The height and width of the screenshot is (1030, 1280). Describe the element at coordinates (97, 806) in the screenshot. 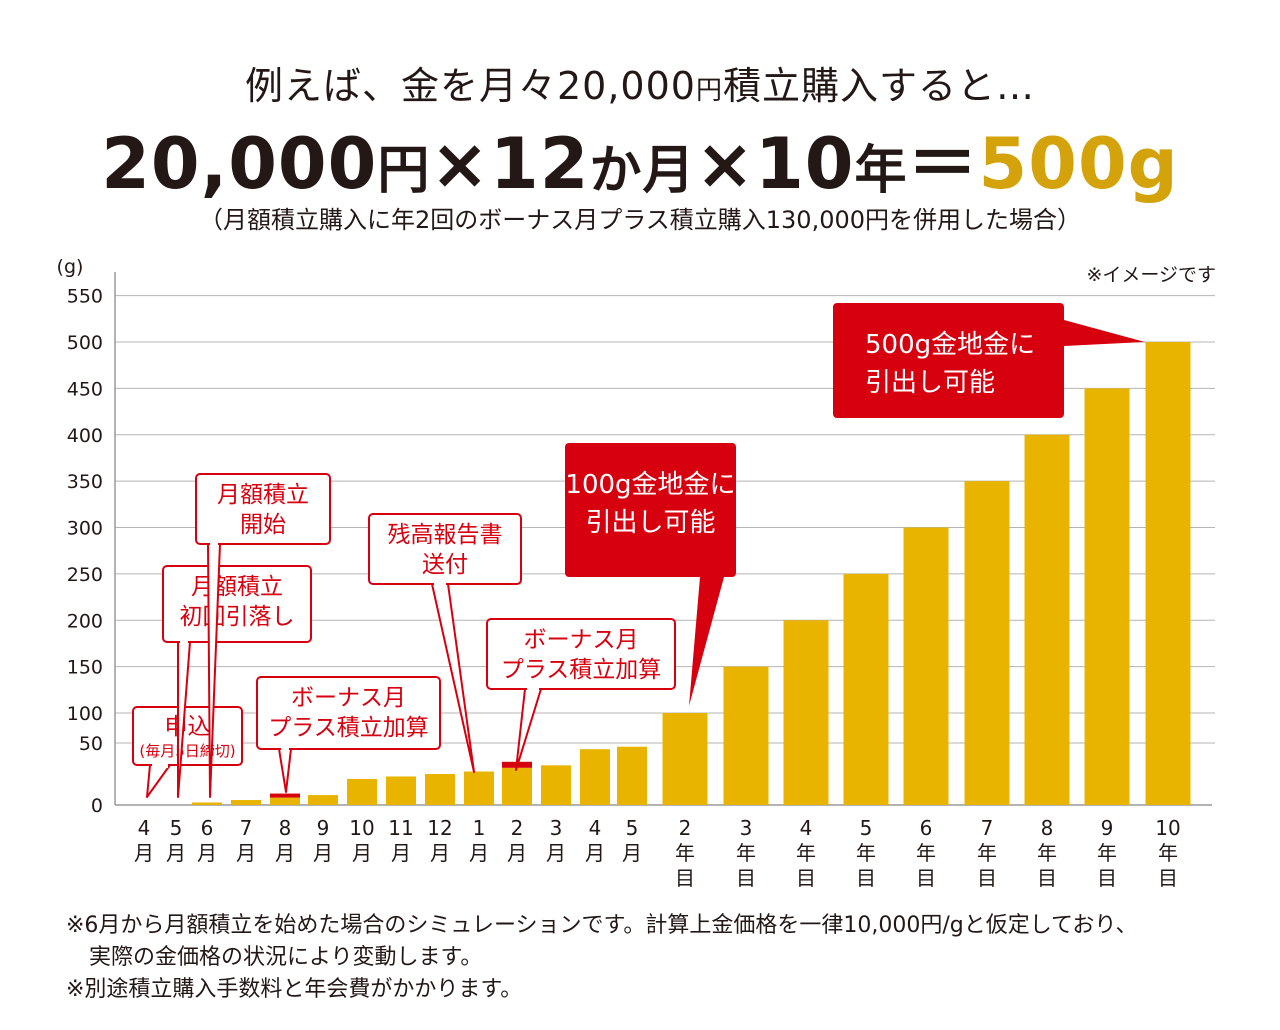

I see `y-tick-label: 0` at that location.